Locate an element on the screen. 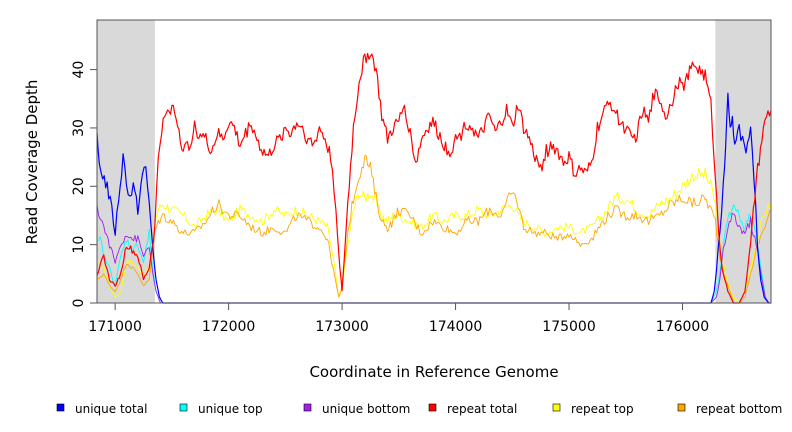  legend-item-repeat-top: repeat top is located at coordinates (593, 409).